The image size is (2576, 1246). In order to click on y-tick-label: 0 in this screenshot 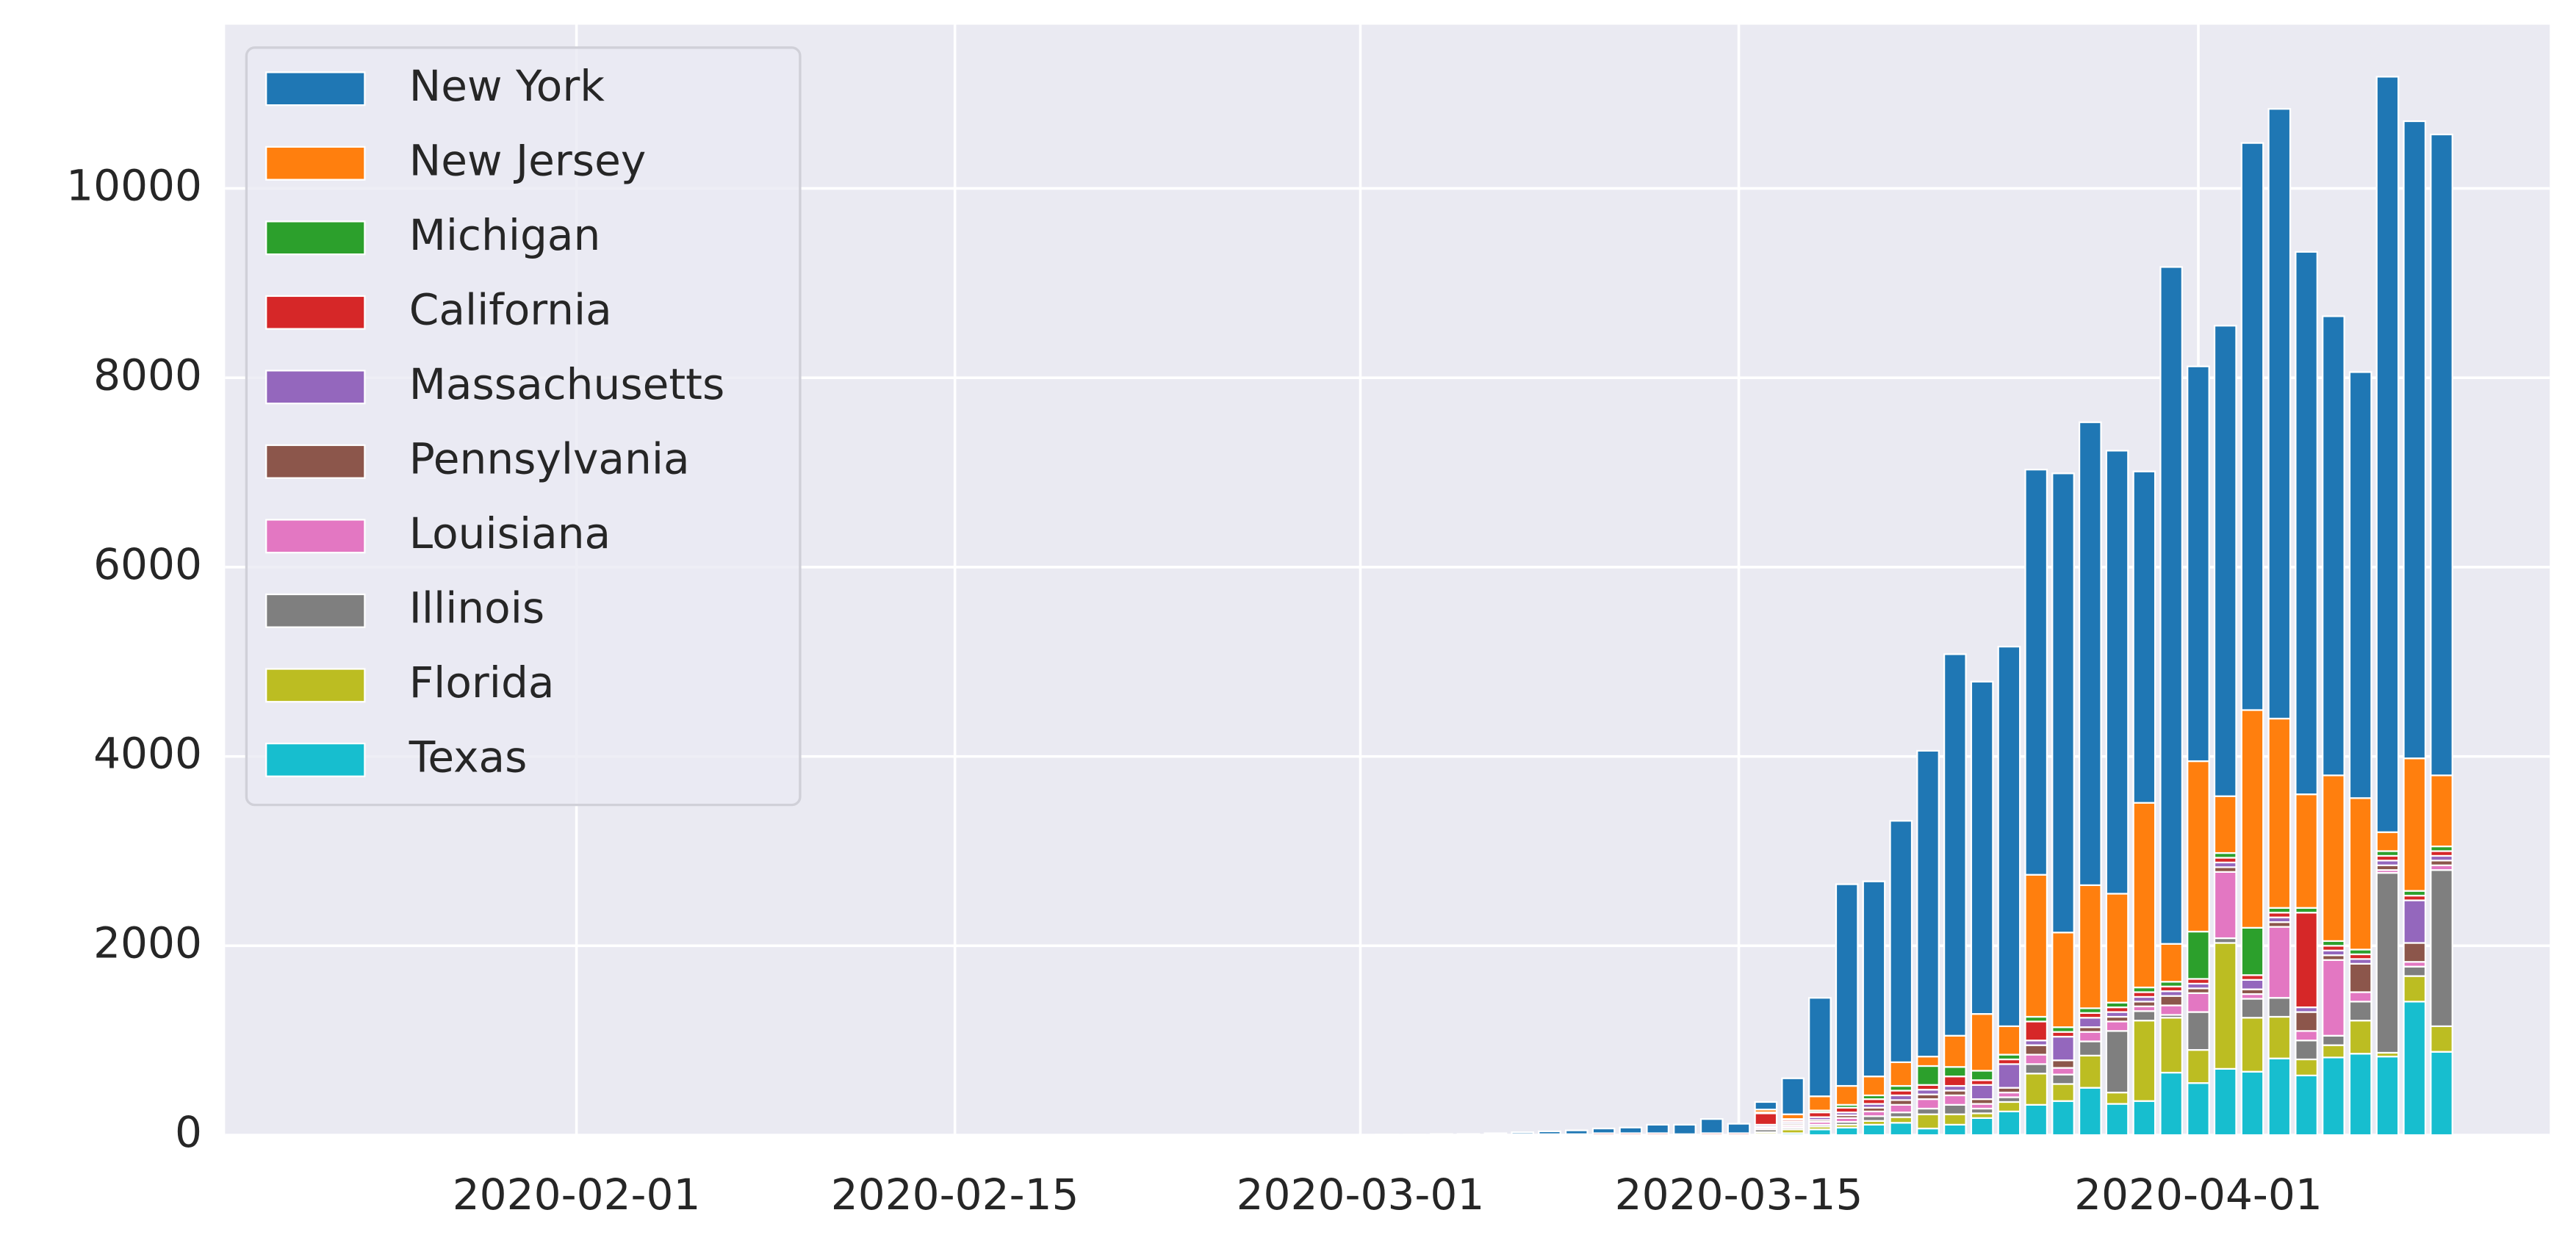, I will do `click(188, 1132)`.